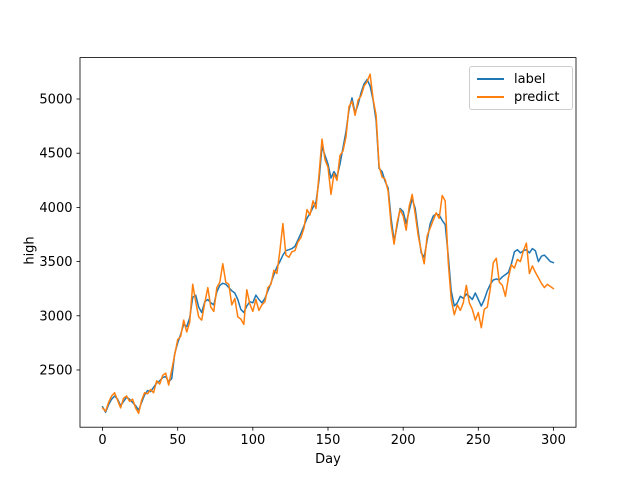  Describe the element at coordinates (55, 208) in the screenshot. I see `y-tick-label: 4000` at that location.